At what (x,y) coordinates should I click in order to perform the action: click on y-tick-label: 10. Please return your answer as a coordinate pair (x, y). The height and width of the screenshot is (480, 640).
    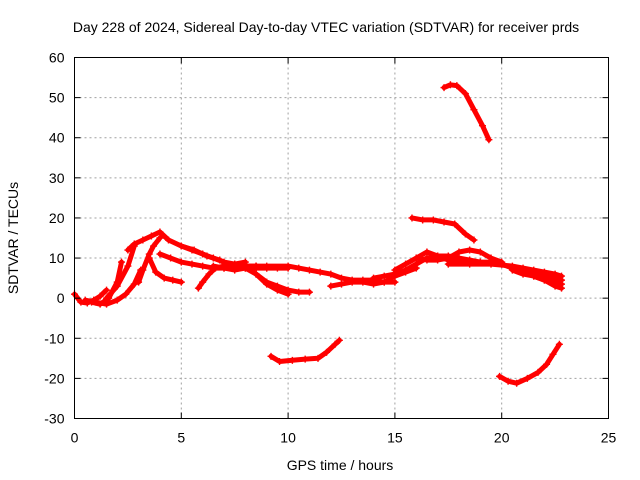
    Looking at the image, I should click on (57, 258).